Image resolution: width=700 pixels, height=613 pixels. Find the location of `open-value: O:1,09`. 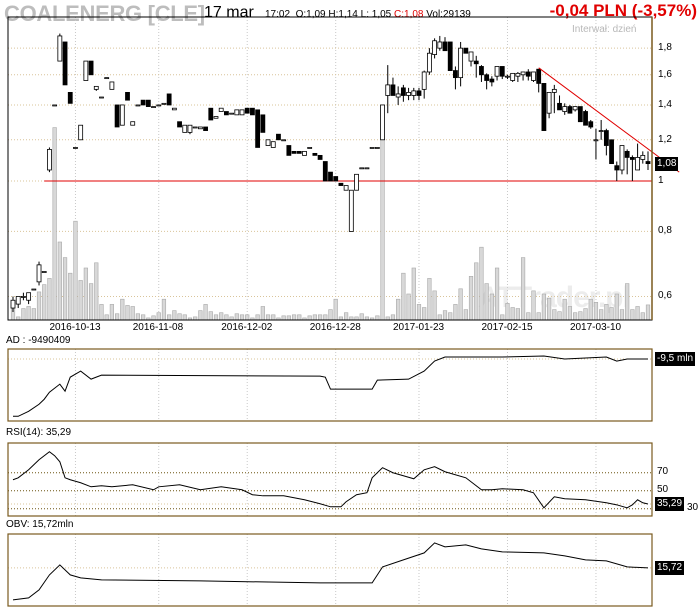

open-value: O:1,09 is located at coordinates (310, 14).